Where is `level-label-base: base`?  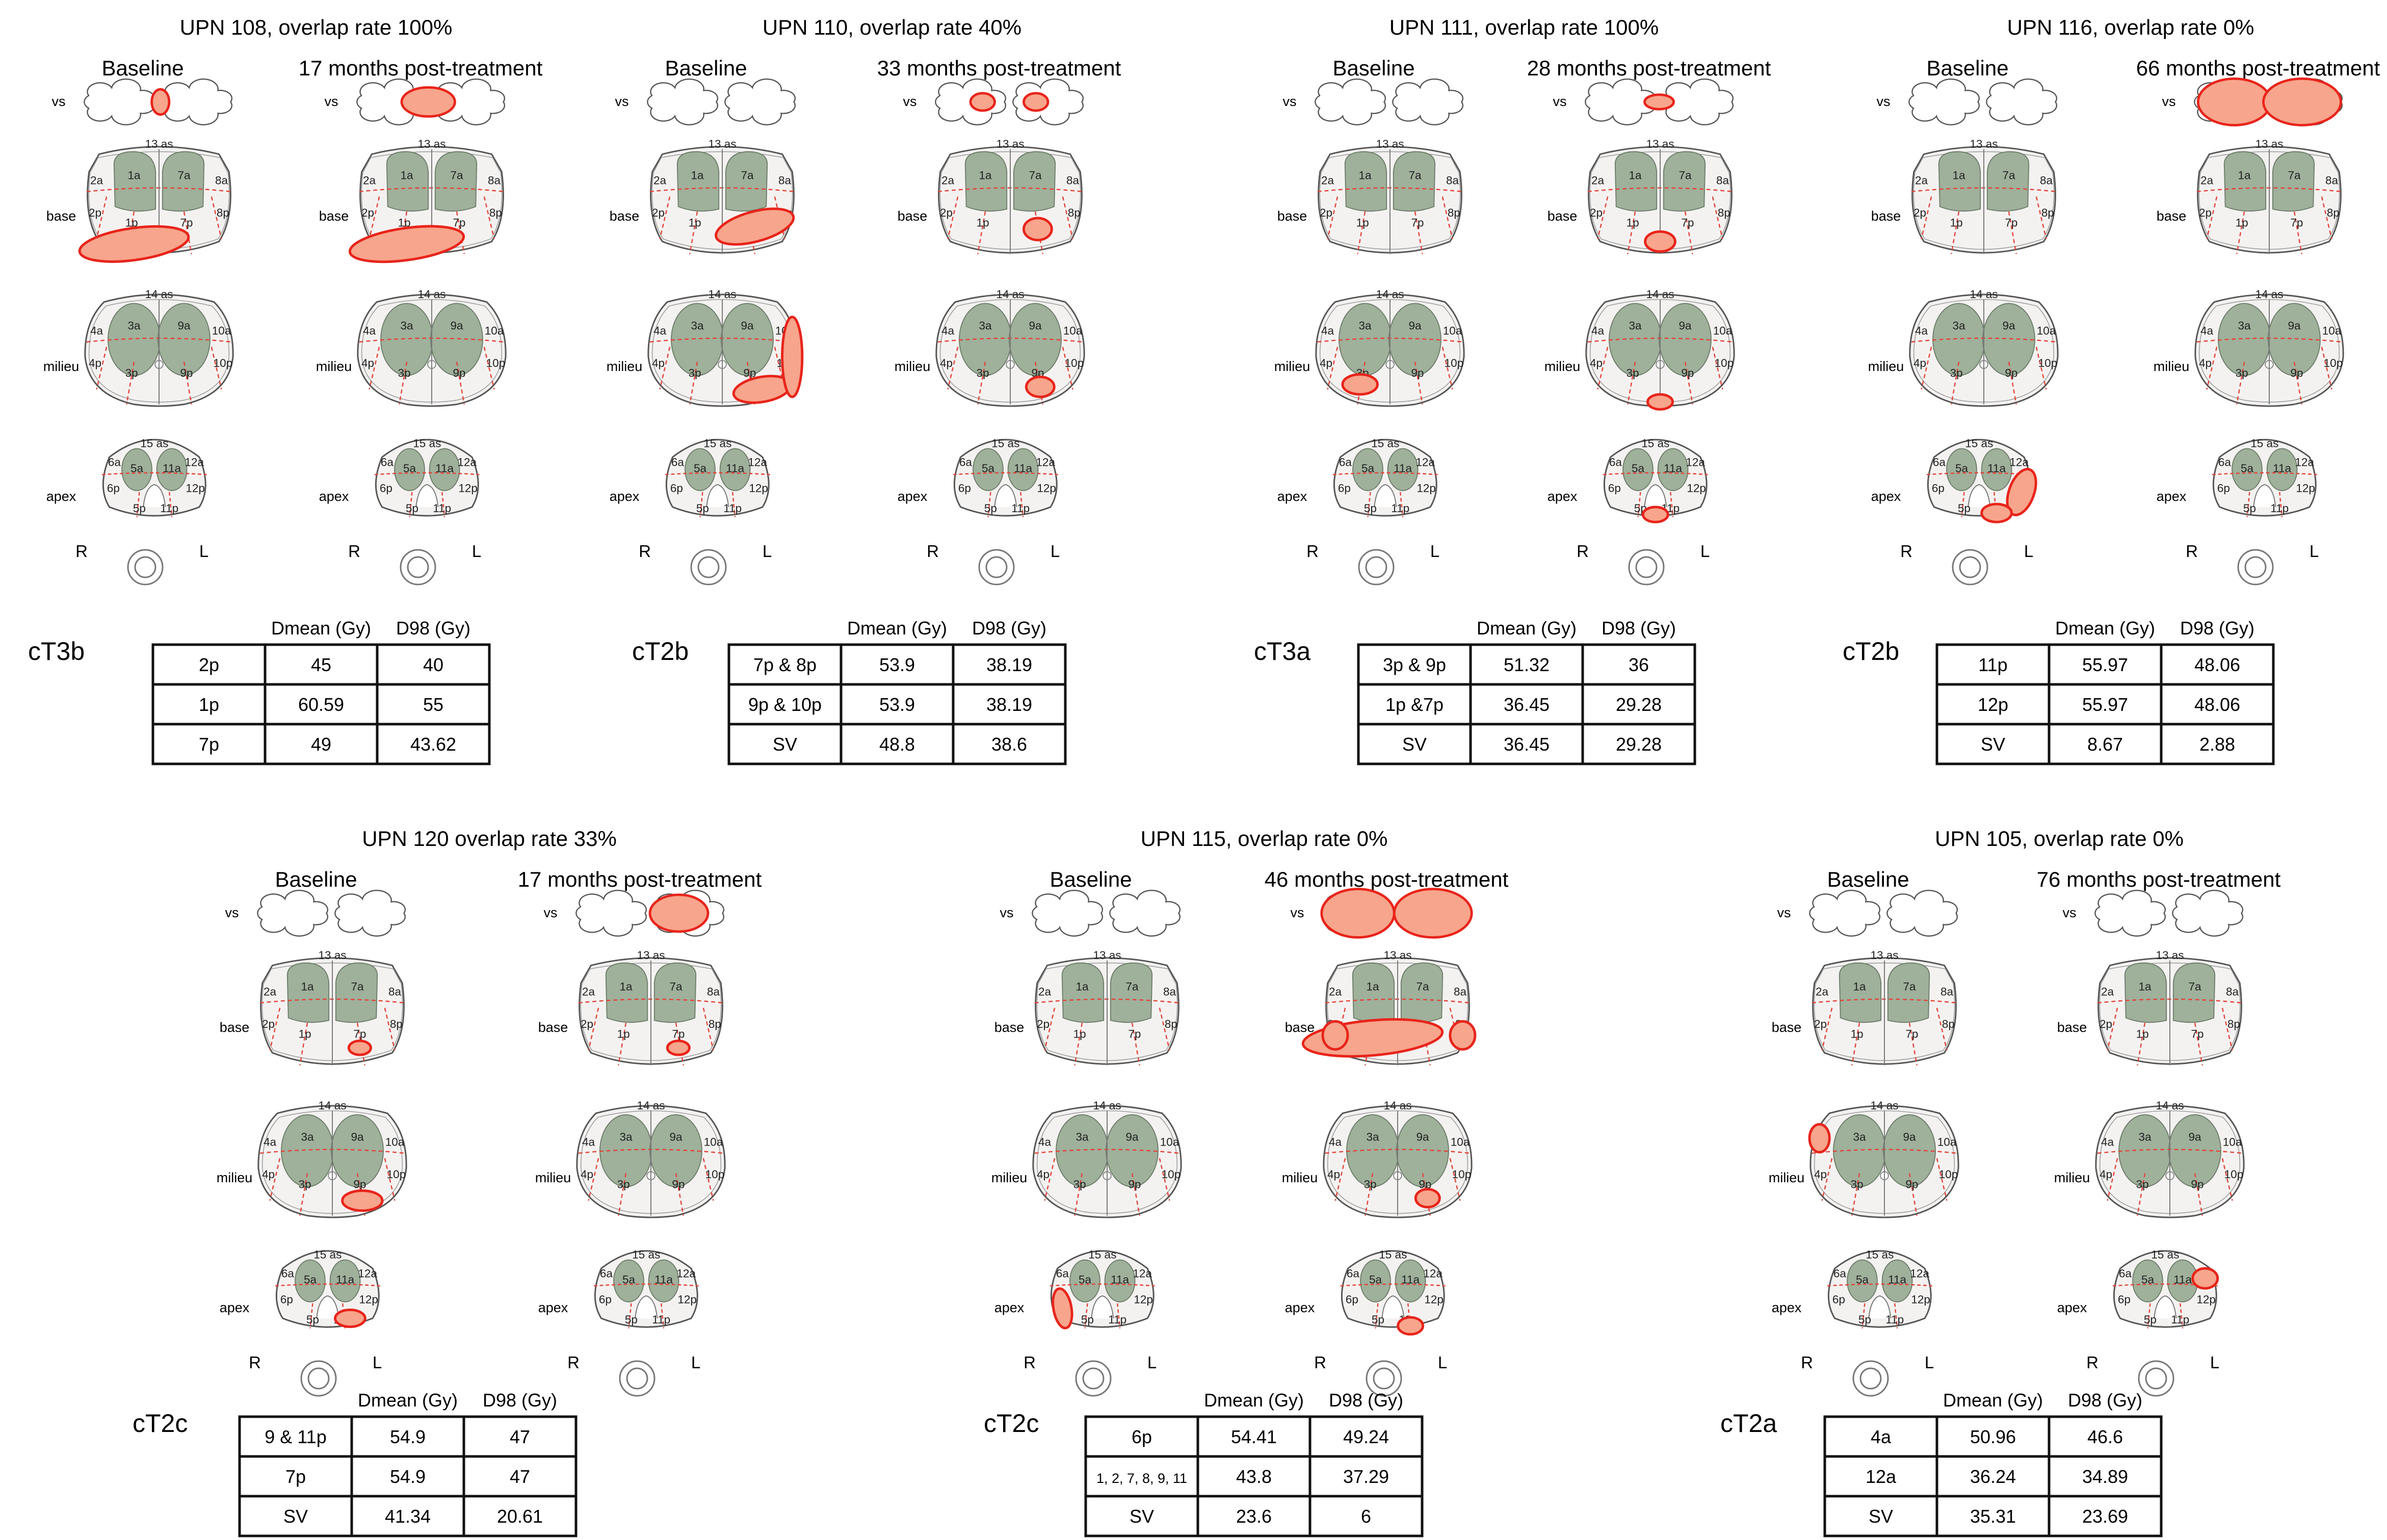
level-label-base: base is located at coordinates (1886, 216).